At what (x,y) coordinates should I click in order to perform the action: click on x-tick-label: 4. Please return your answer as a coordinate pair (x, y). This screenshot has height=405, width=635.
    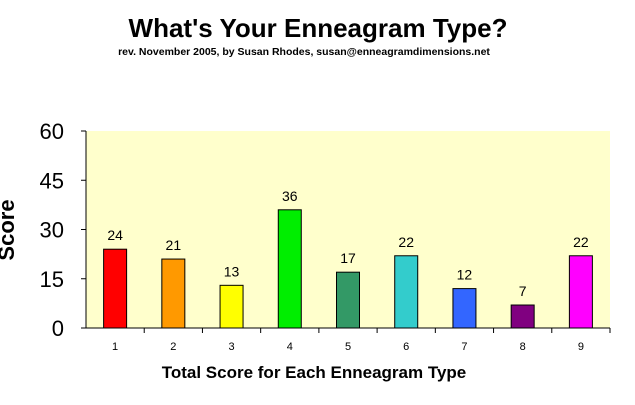
    Looking at the image, I should click on (290, 347).